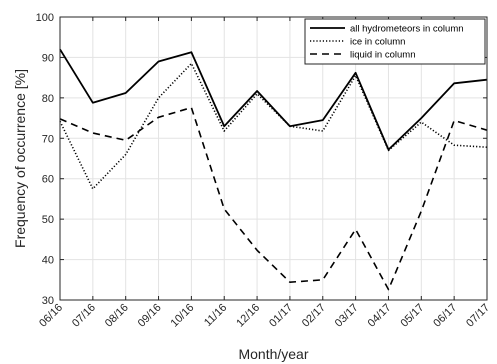 The height and width of the screenshot is (364, 497). Describe the element at coordinates (48, 220) in the screenshot. I see `y-tick-label: 50` at that location.